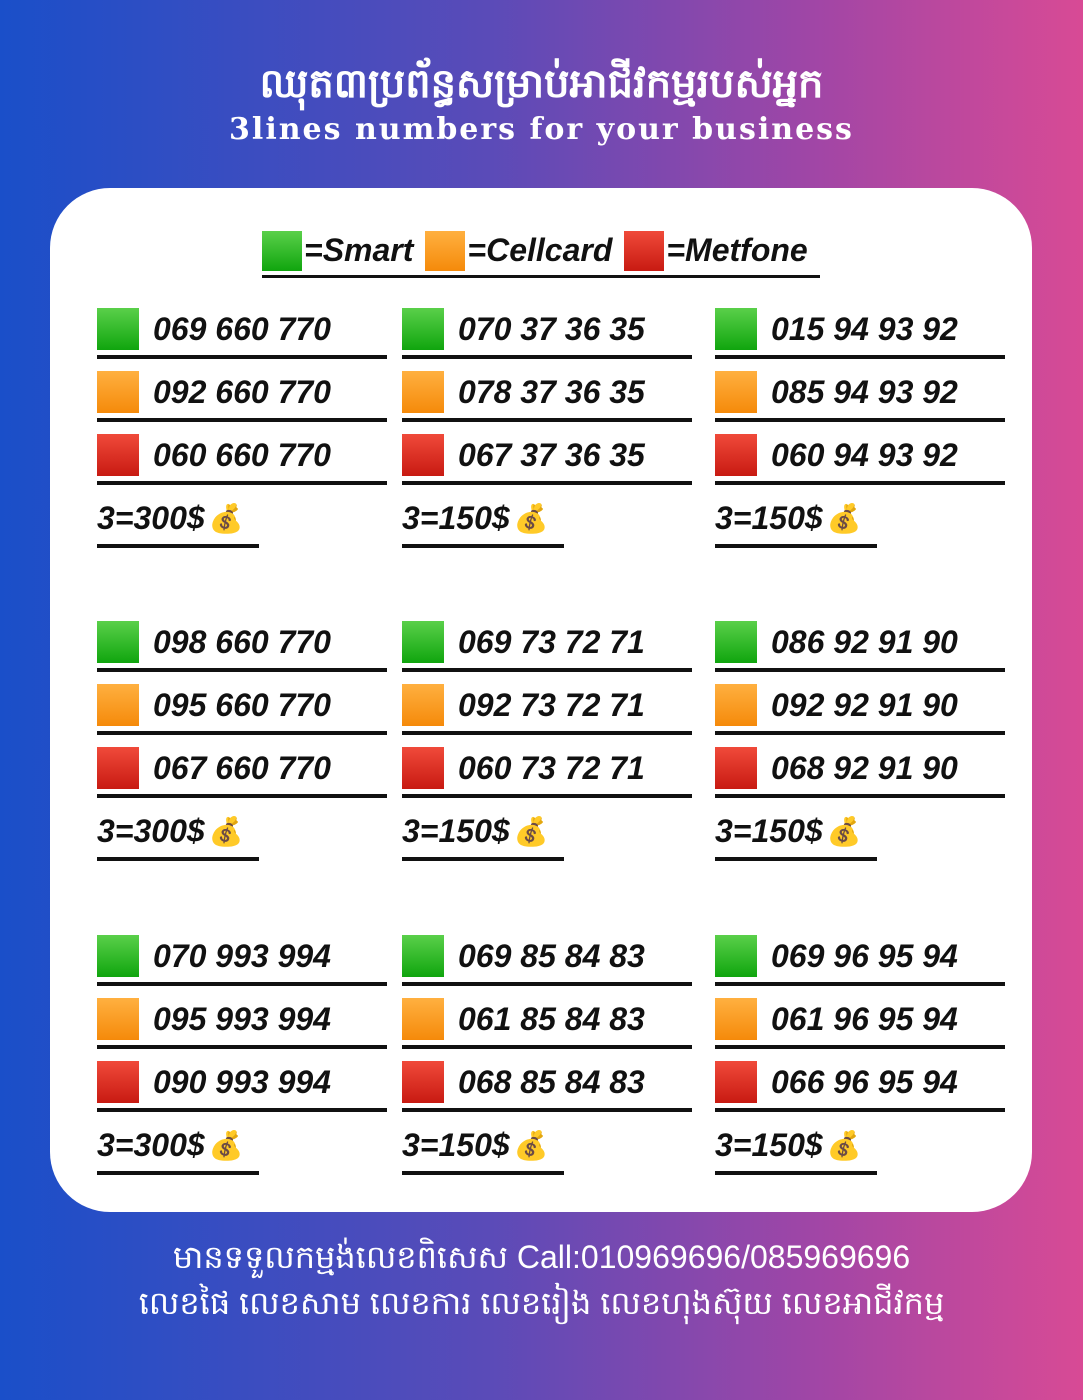 The width and height of the screenshot is (1083, 1400). I want to click on phone-line-cellcard: 078 37 36 35, so click(547, 394).